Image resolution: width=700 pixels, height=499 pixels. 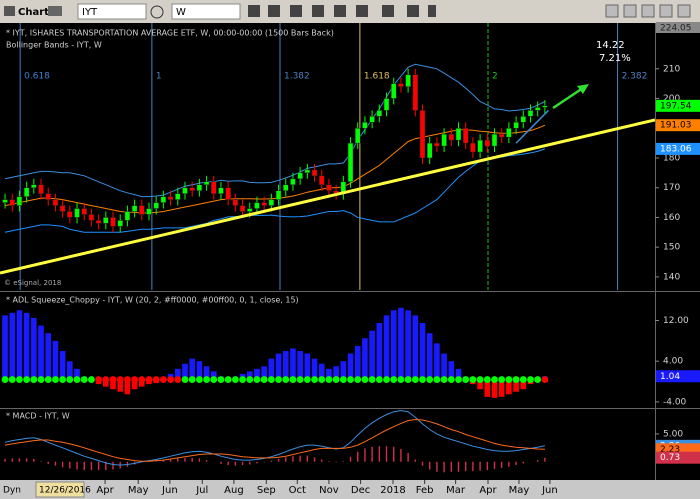 What do you see at coordinates (55, 11) in the screenshot?
I see `link-icon` at bounding box center [55, 11].